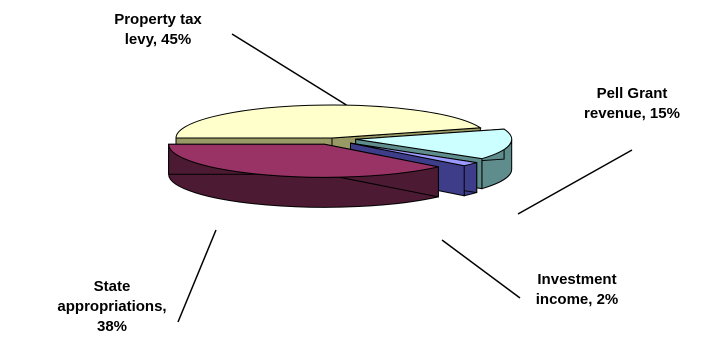 The height and width of the screenshot is (355, 704). Describe the element at coordinates (328, 121) in the screenshot. I see `slice-top-property-tax-levy` at that location.